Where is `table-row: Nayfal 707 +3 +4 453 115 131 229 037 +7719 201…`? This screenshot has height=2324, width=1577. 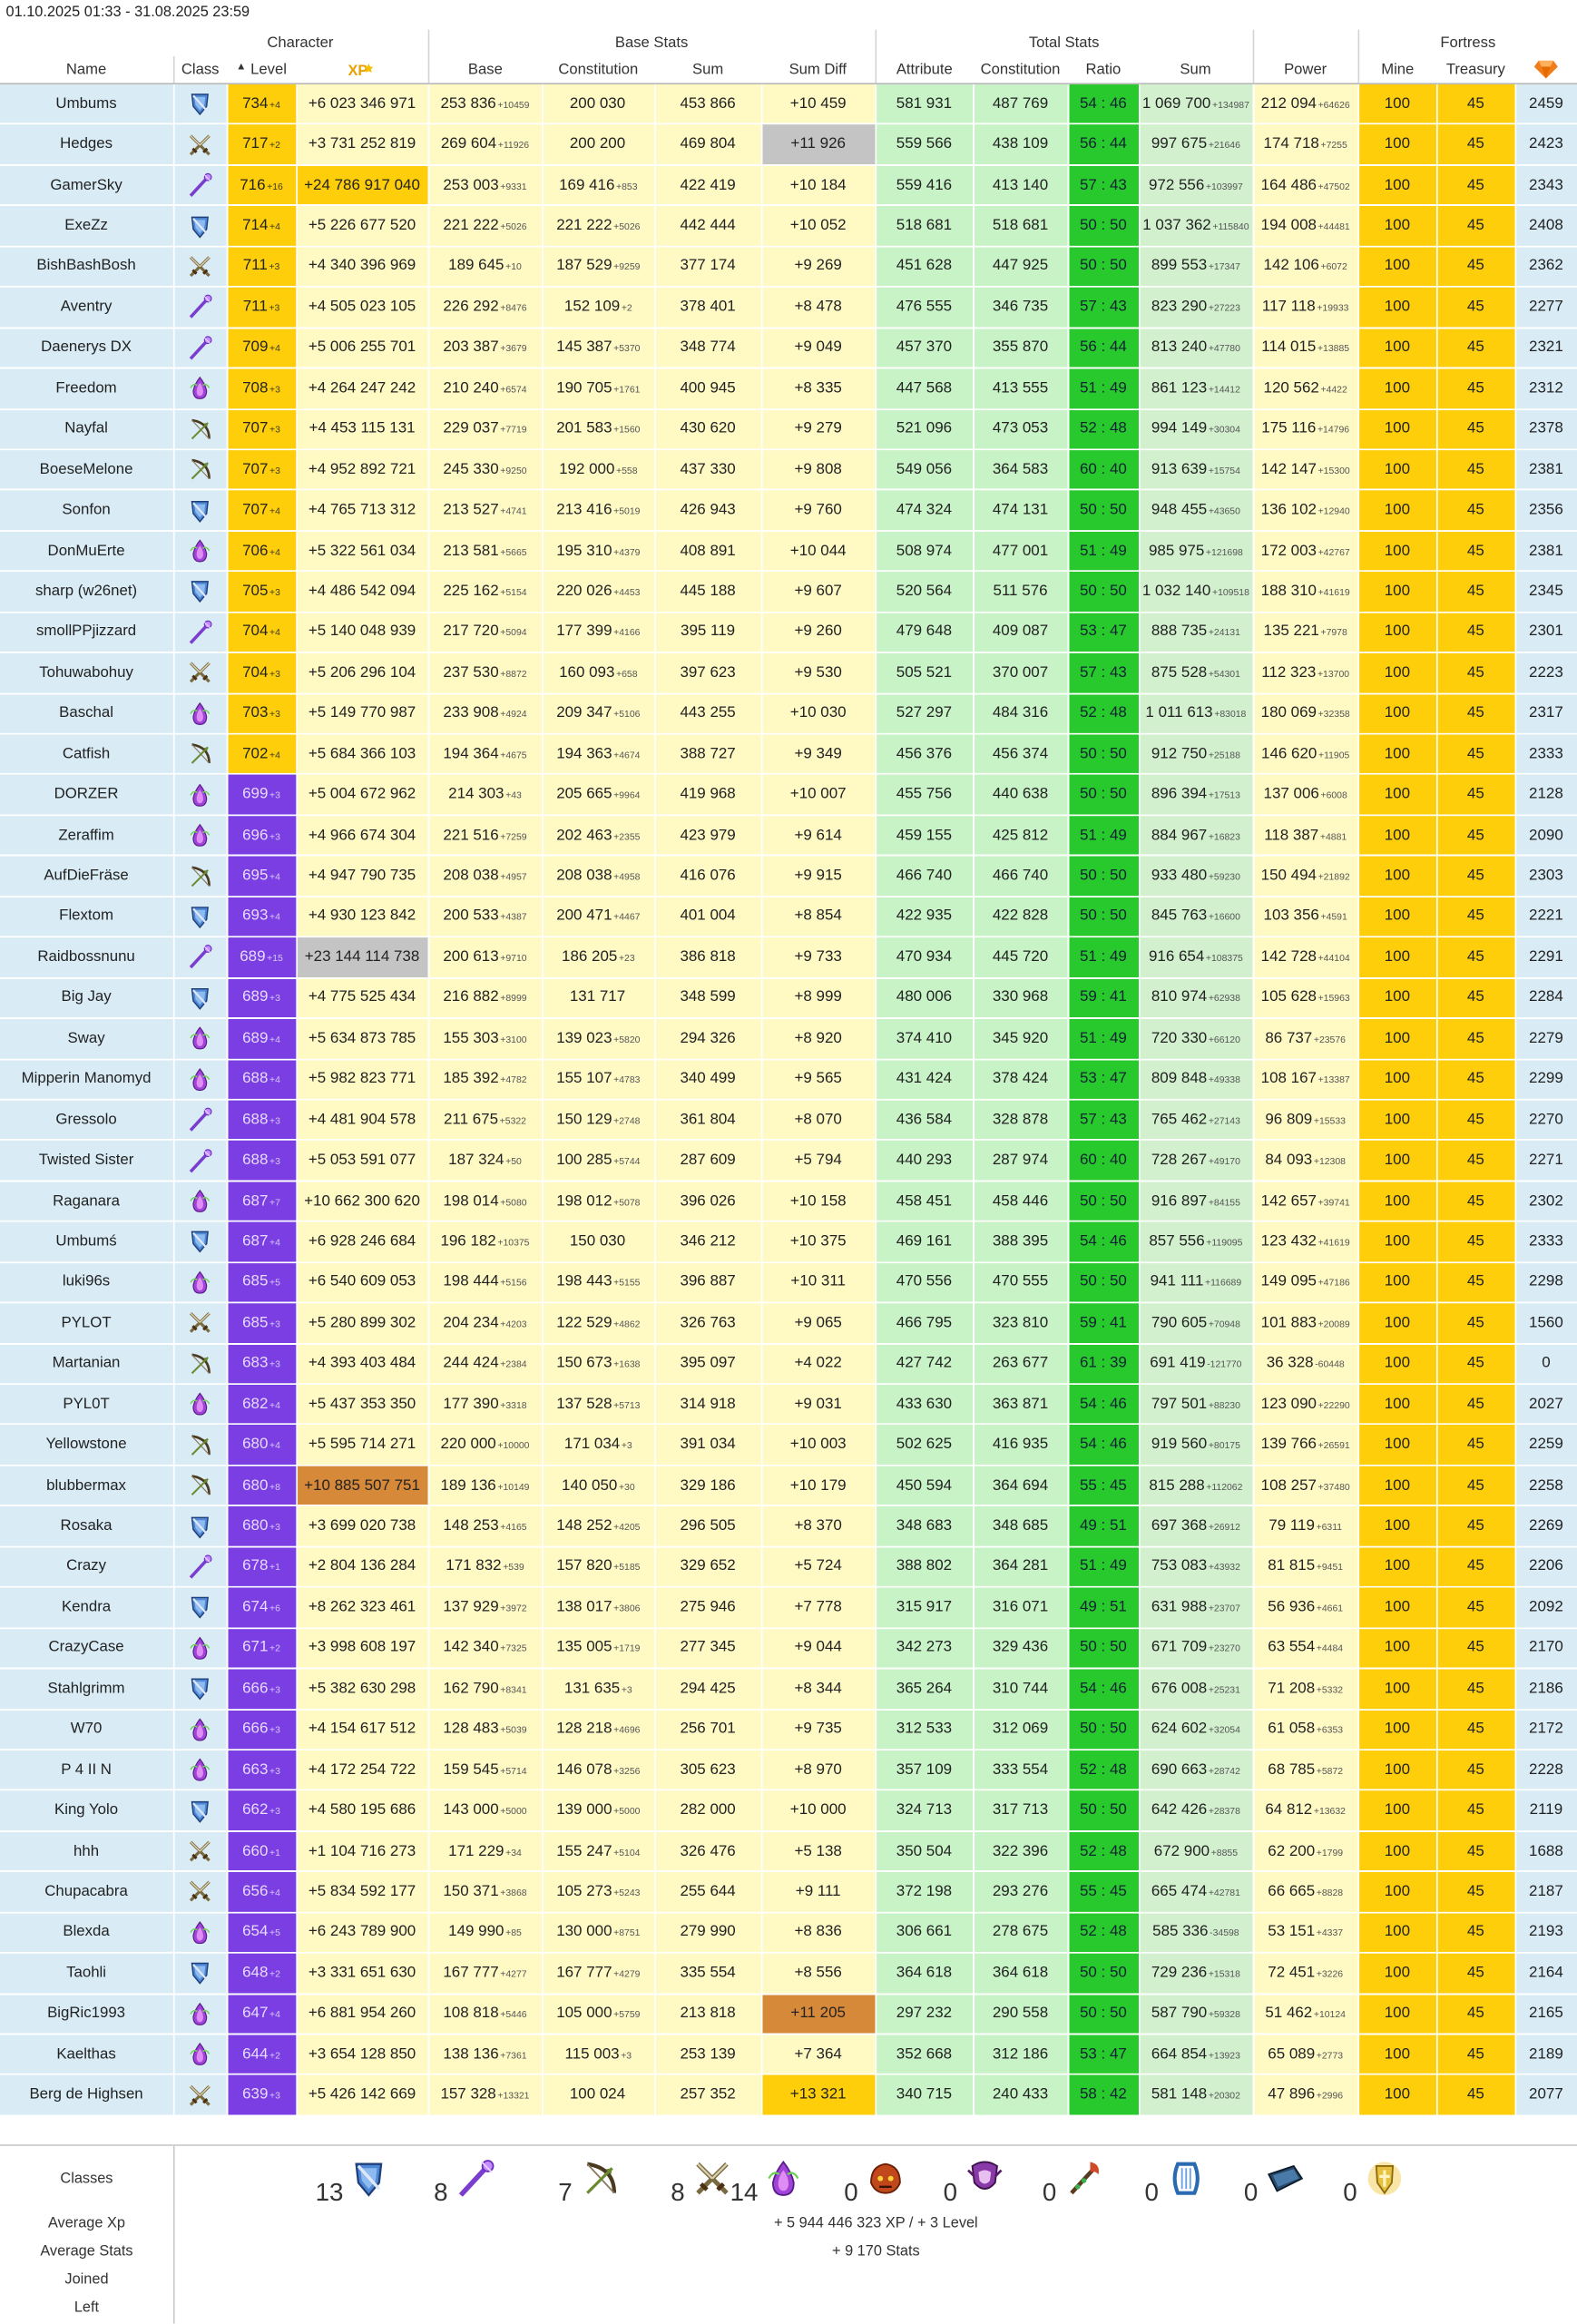
table-row: Nayfal 707 +3 +4 453 115 131 229 037 +7719 201… is located at coordinates (788, 429).